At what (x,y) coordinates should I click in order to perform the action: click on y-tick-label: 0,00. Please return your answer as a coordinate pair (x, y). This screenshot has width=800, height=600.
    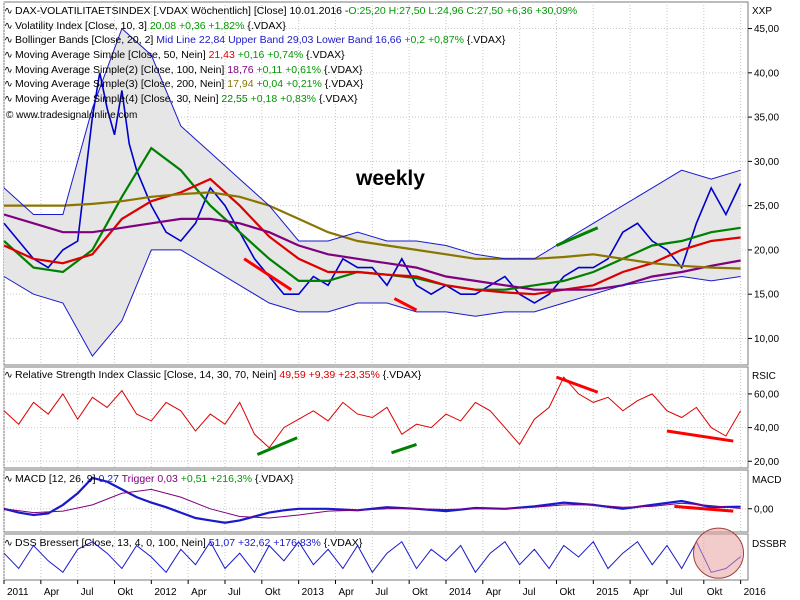
    Looking at the image, I should click on (764, 509).